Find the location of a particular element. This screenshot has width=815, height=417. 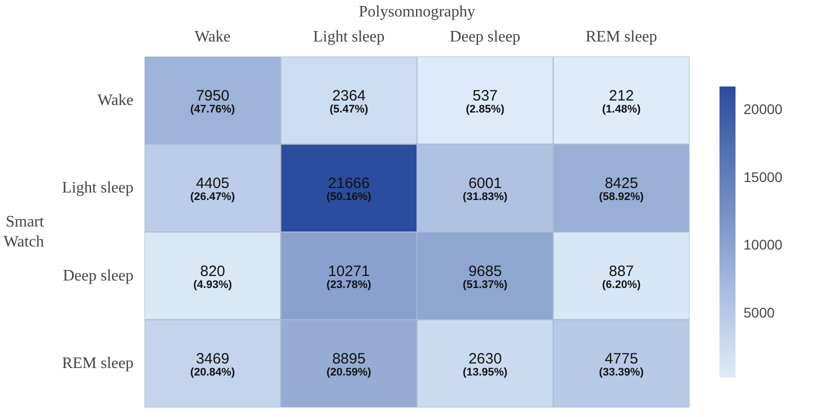

text: 6001 (31.83%) is located at coordinates (485, 189).